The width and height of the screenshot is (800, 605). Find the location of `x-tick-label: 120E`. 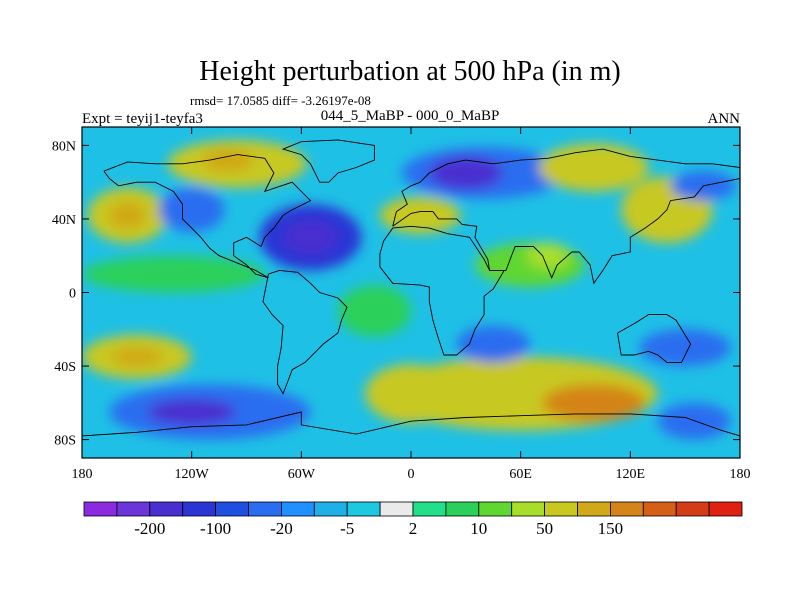

x-tick-label: 120E is located at coordinates (631, 474).